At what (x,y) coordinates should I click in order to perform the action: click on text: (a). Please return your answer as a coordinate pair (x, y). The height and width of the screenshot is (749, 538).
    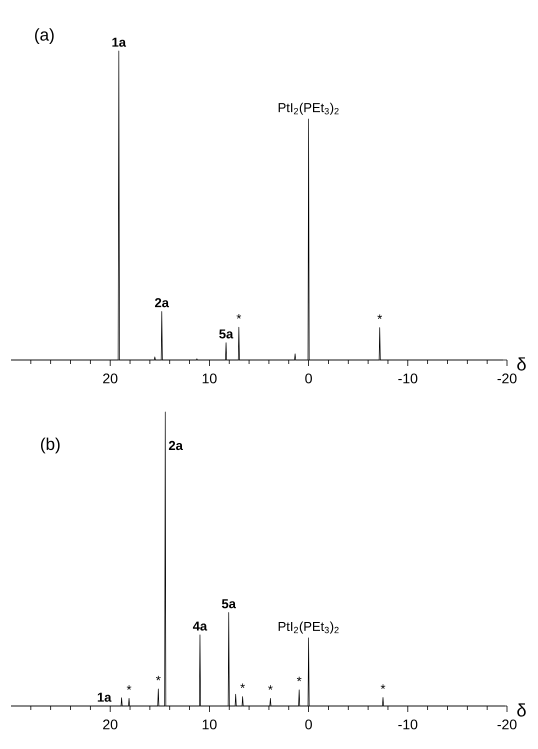
    Looking at the image, I should click on (44, 36).